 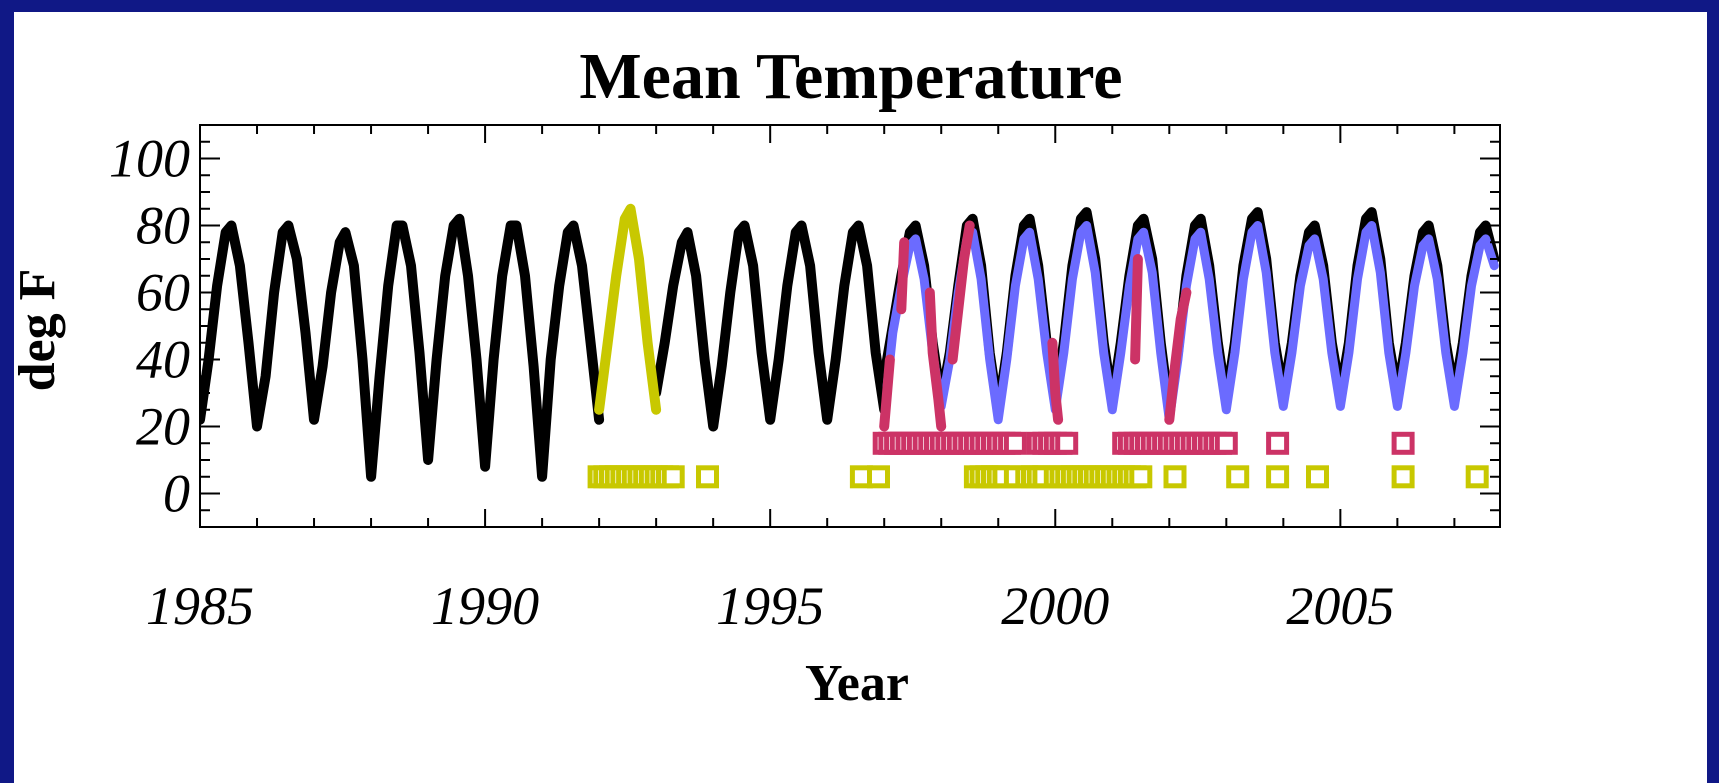 I want to click on y-tick-label: 40, so click(x=163, y=360).